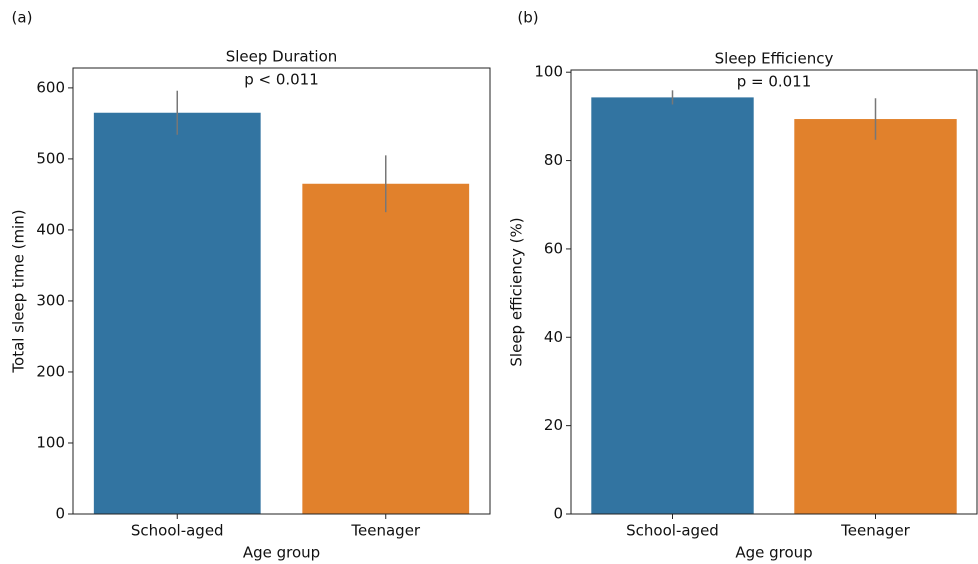 This screenshot has width=978, height=564. I want to click on panel-label: (a), so click(22, 18).